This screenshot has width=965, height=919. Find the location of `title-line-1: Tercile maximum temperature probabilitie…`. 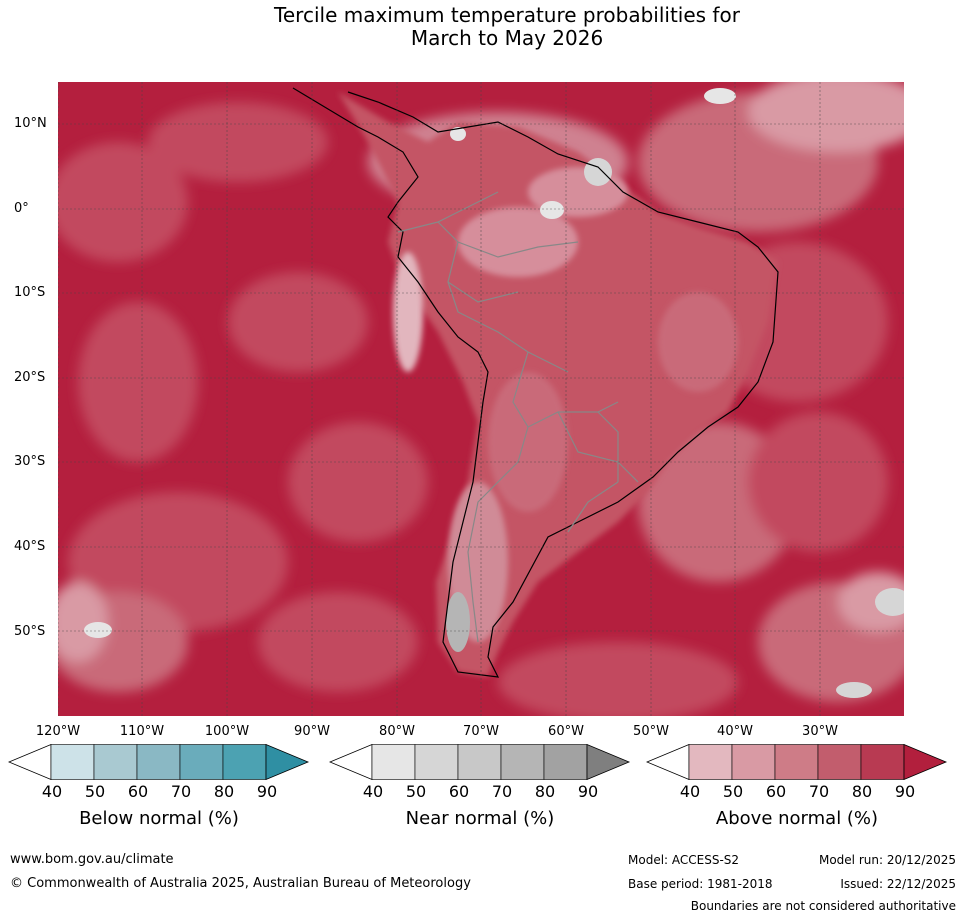

title-line-1: Tercile maximum temperature probabilitie… is located at coordinates (507, 15).